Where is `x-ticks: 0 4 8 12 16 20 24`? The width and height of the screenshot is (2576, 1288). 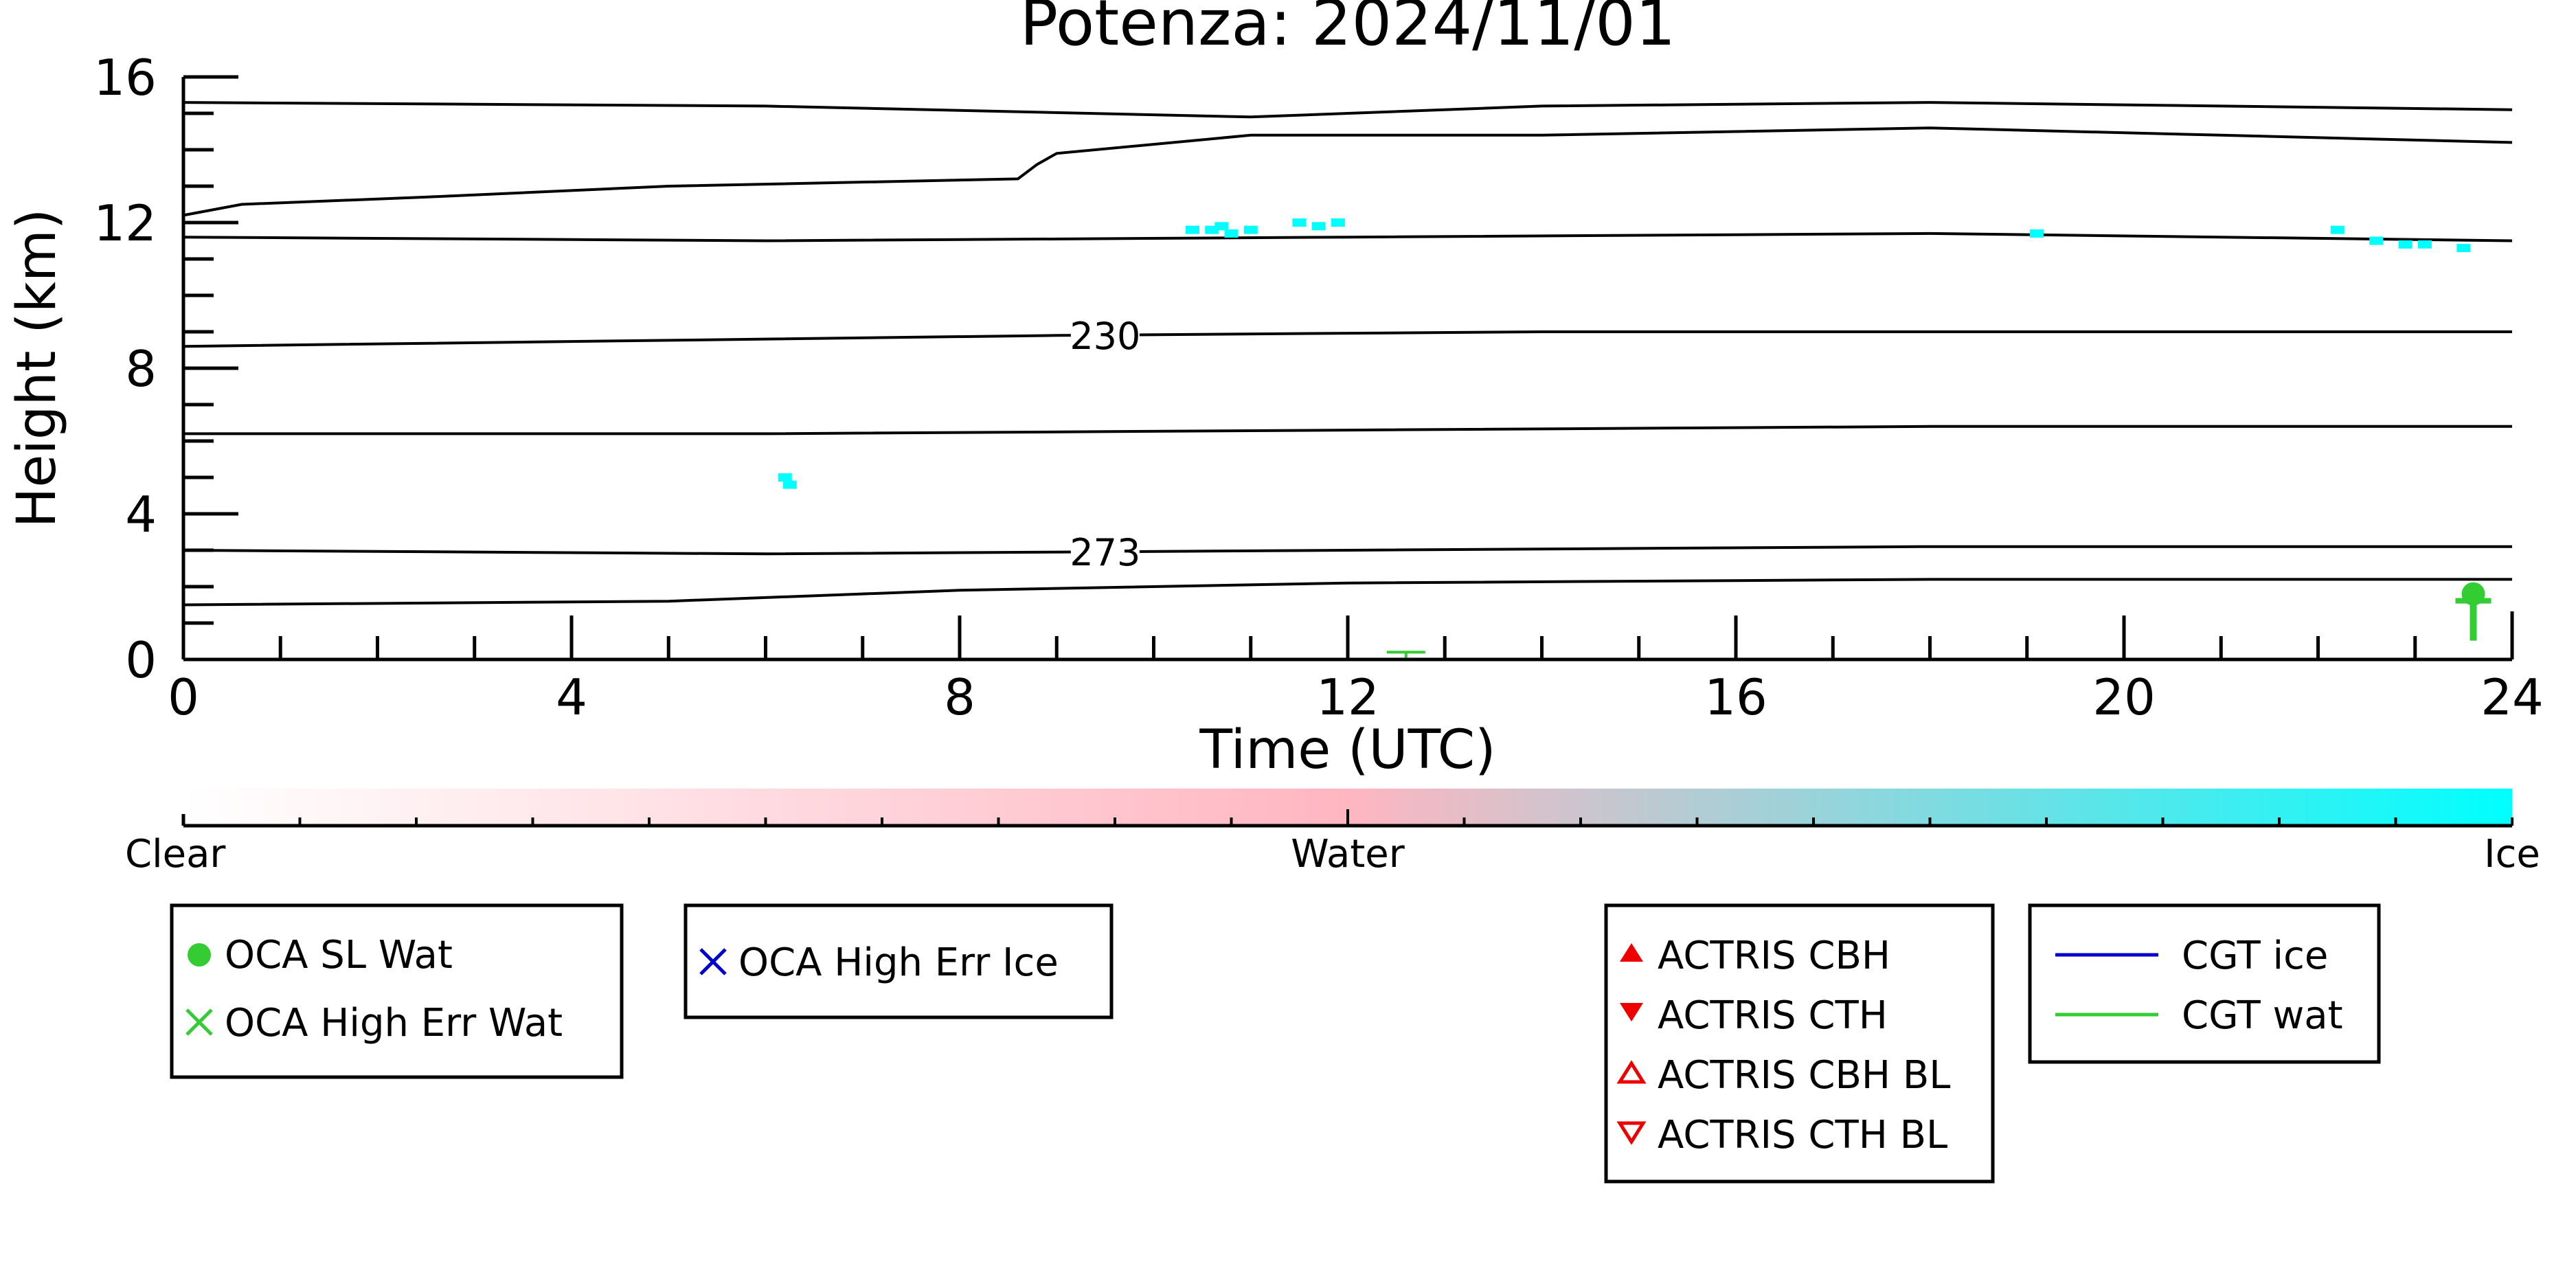 x-ticks: 0 4 8 12 16 20 24 is located at coordinates (1356, 670).